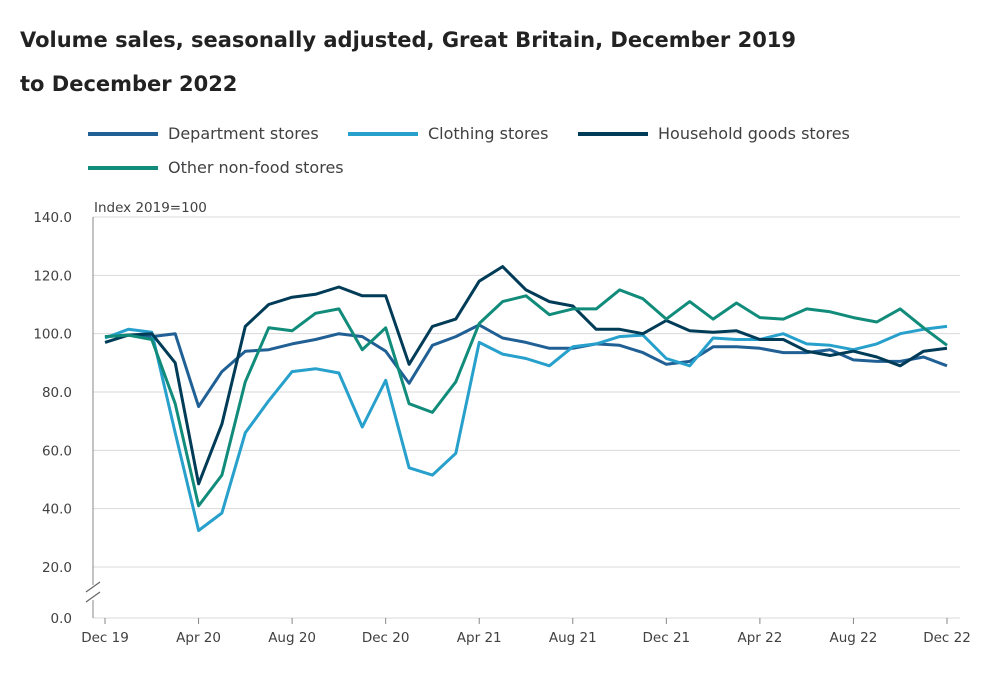  I want to click on legend-item-other-non-food-stores: Other non-food stores, so click(216, 167).